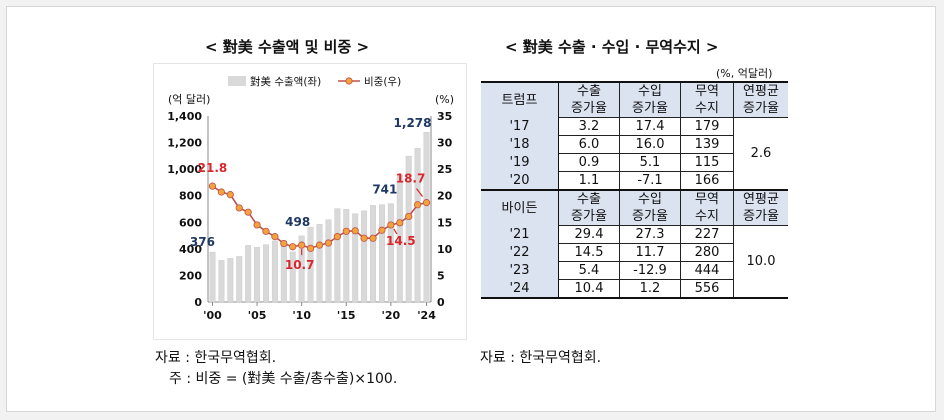 This screenshot has height=420, width=944. Describe the element at coordinates (283, 379) in the screenshot. I see `left-footnote: 주 : 비중 = (對美 수출/총수출)×100.` at that location.